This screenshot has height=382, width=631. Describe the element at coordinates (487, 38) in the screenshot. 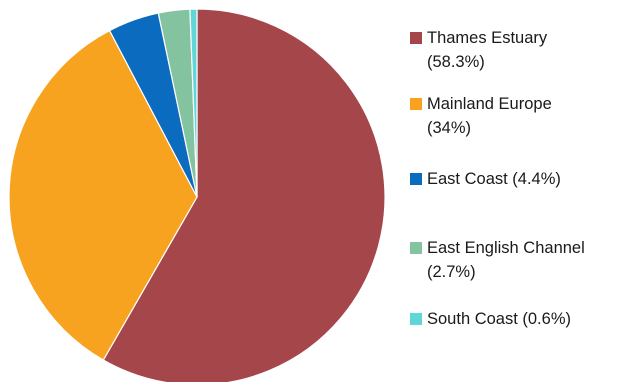

I see `legend-category: Thames Estuary` at that location.